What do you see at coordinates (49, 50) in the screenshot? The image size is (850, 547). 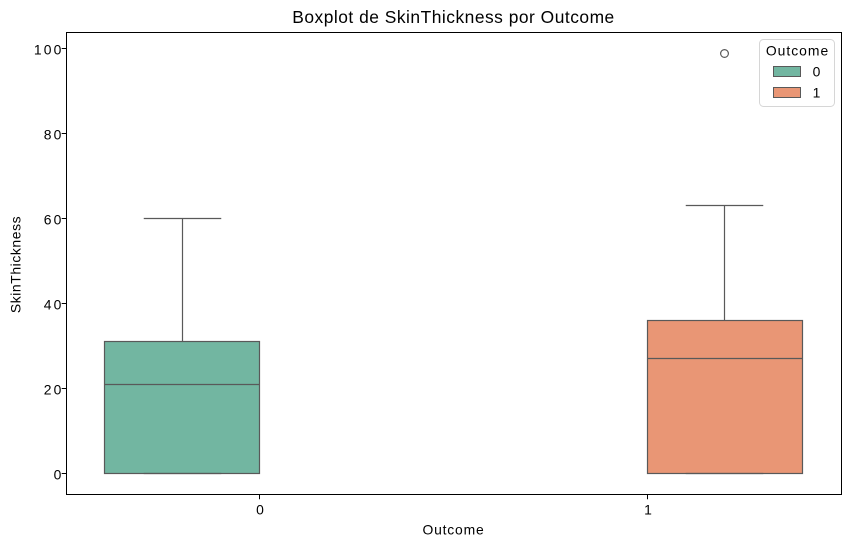 I see `svg-text: 100` at bounding box center [49, 50].